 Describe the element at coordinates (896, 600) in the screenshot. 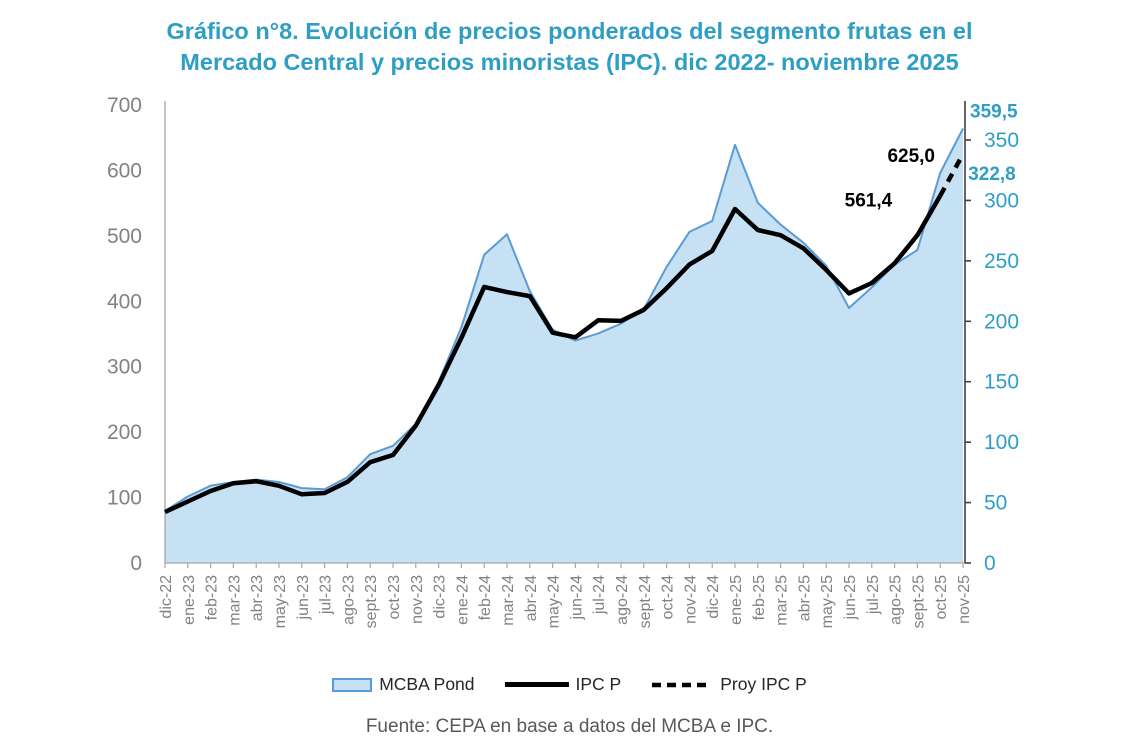

I see `x-axis-label: ago-25` at that location.